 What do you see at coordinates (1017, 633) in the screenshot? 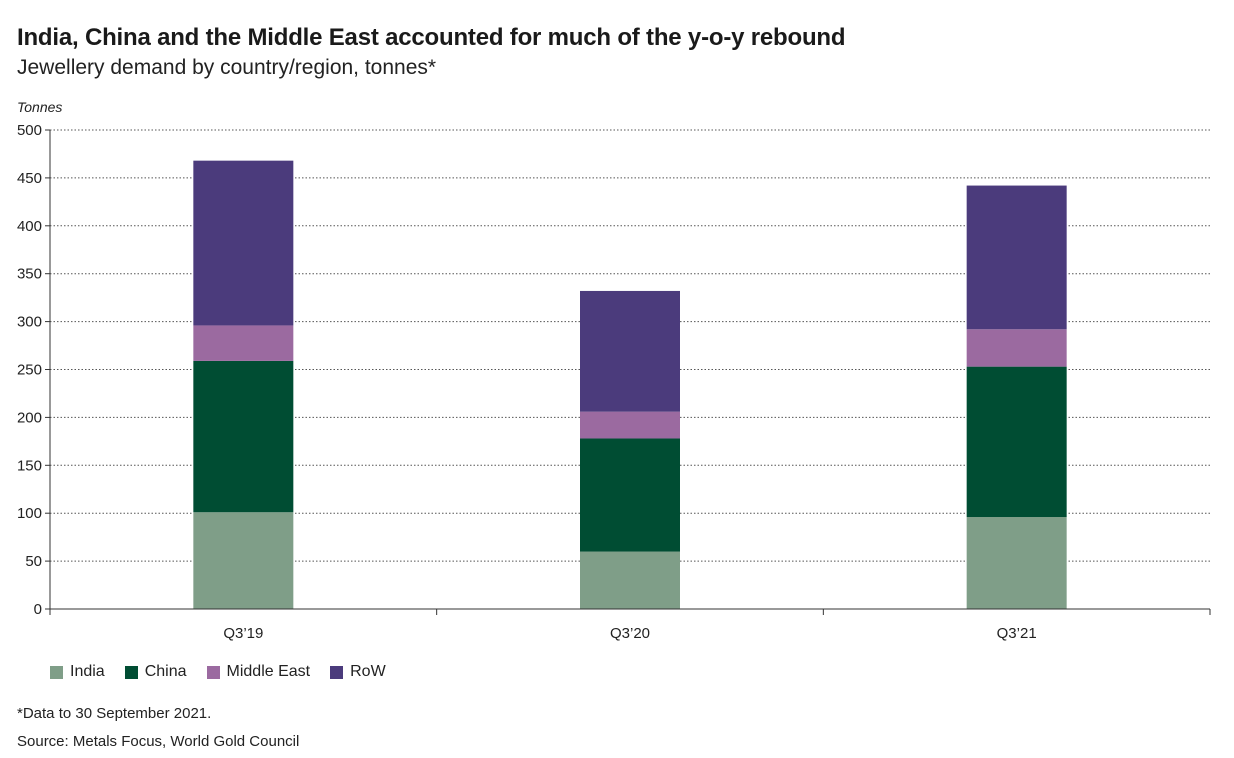
I see `x-tick-label: Q3’21` at bounding box center [1017, 633].